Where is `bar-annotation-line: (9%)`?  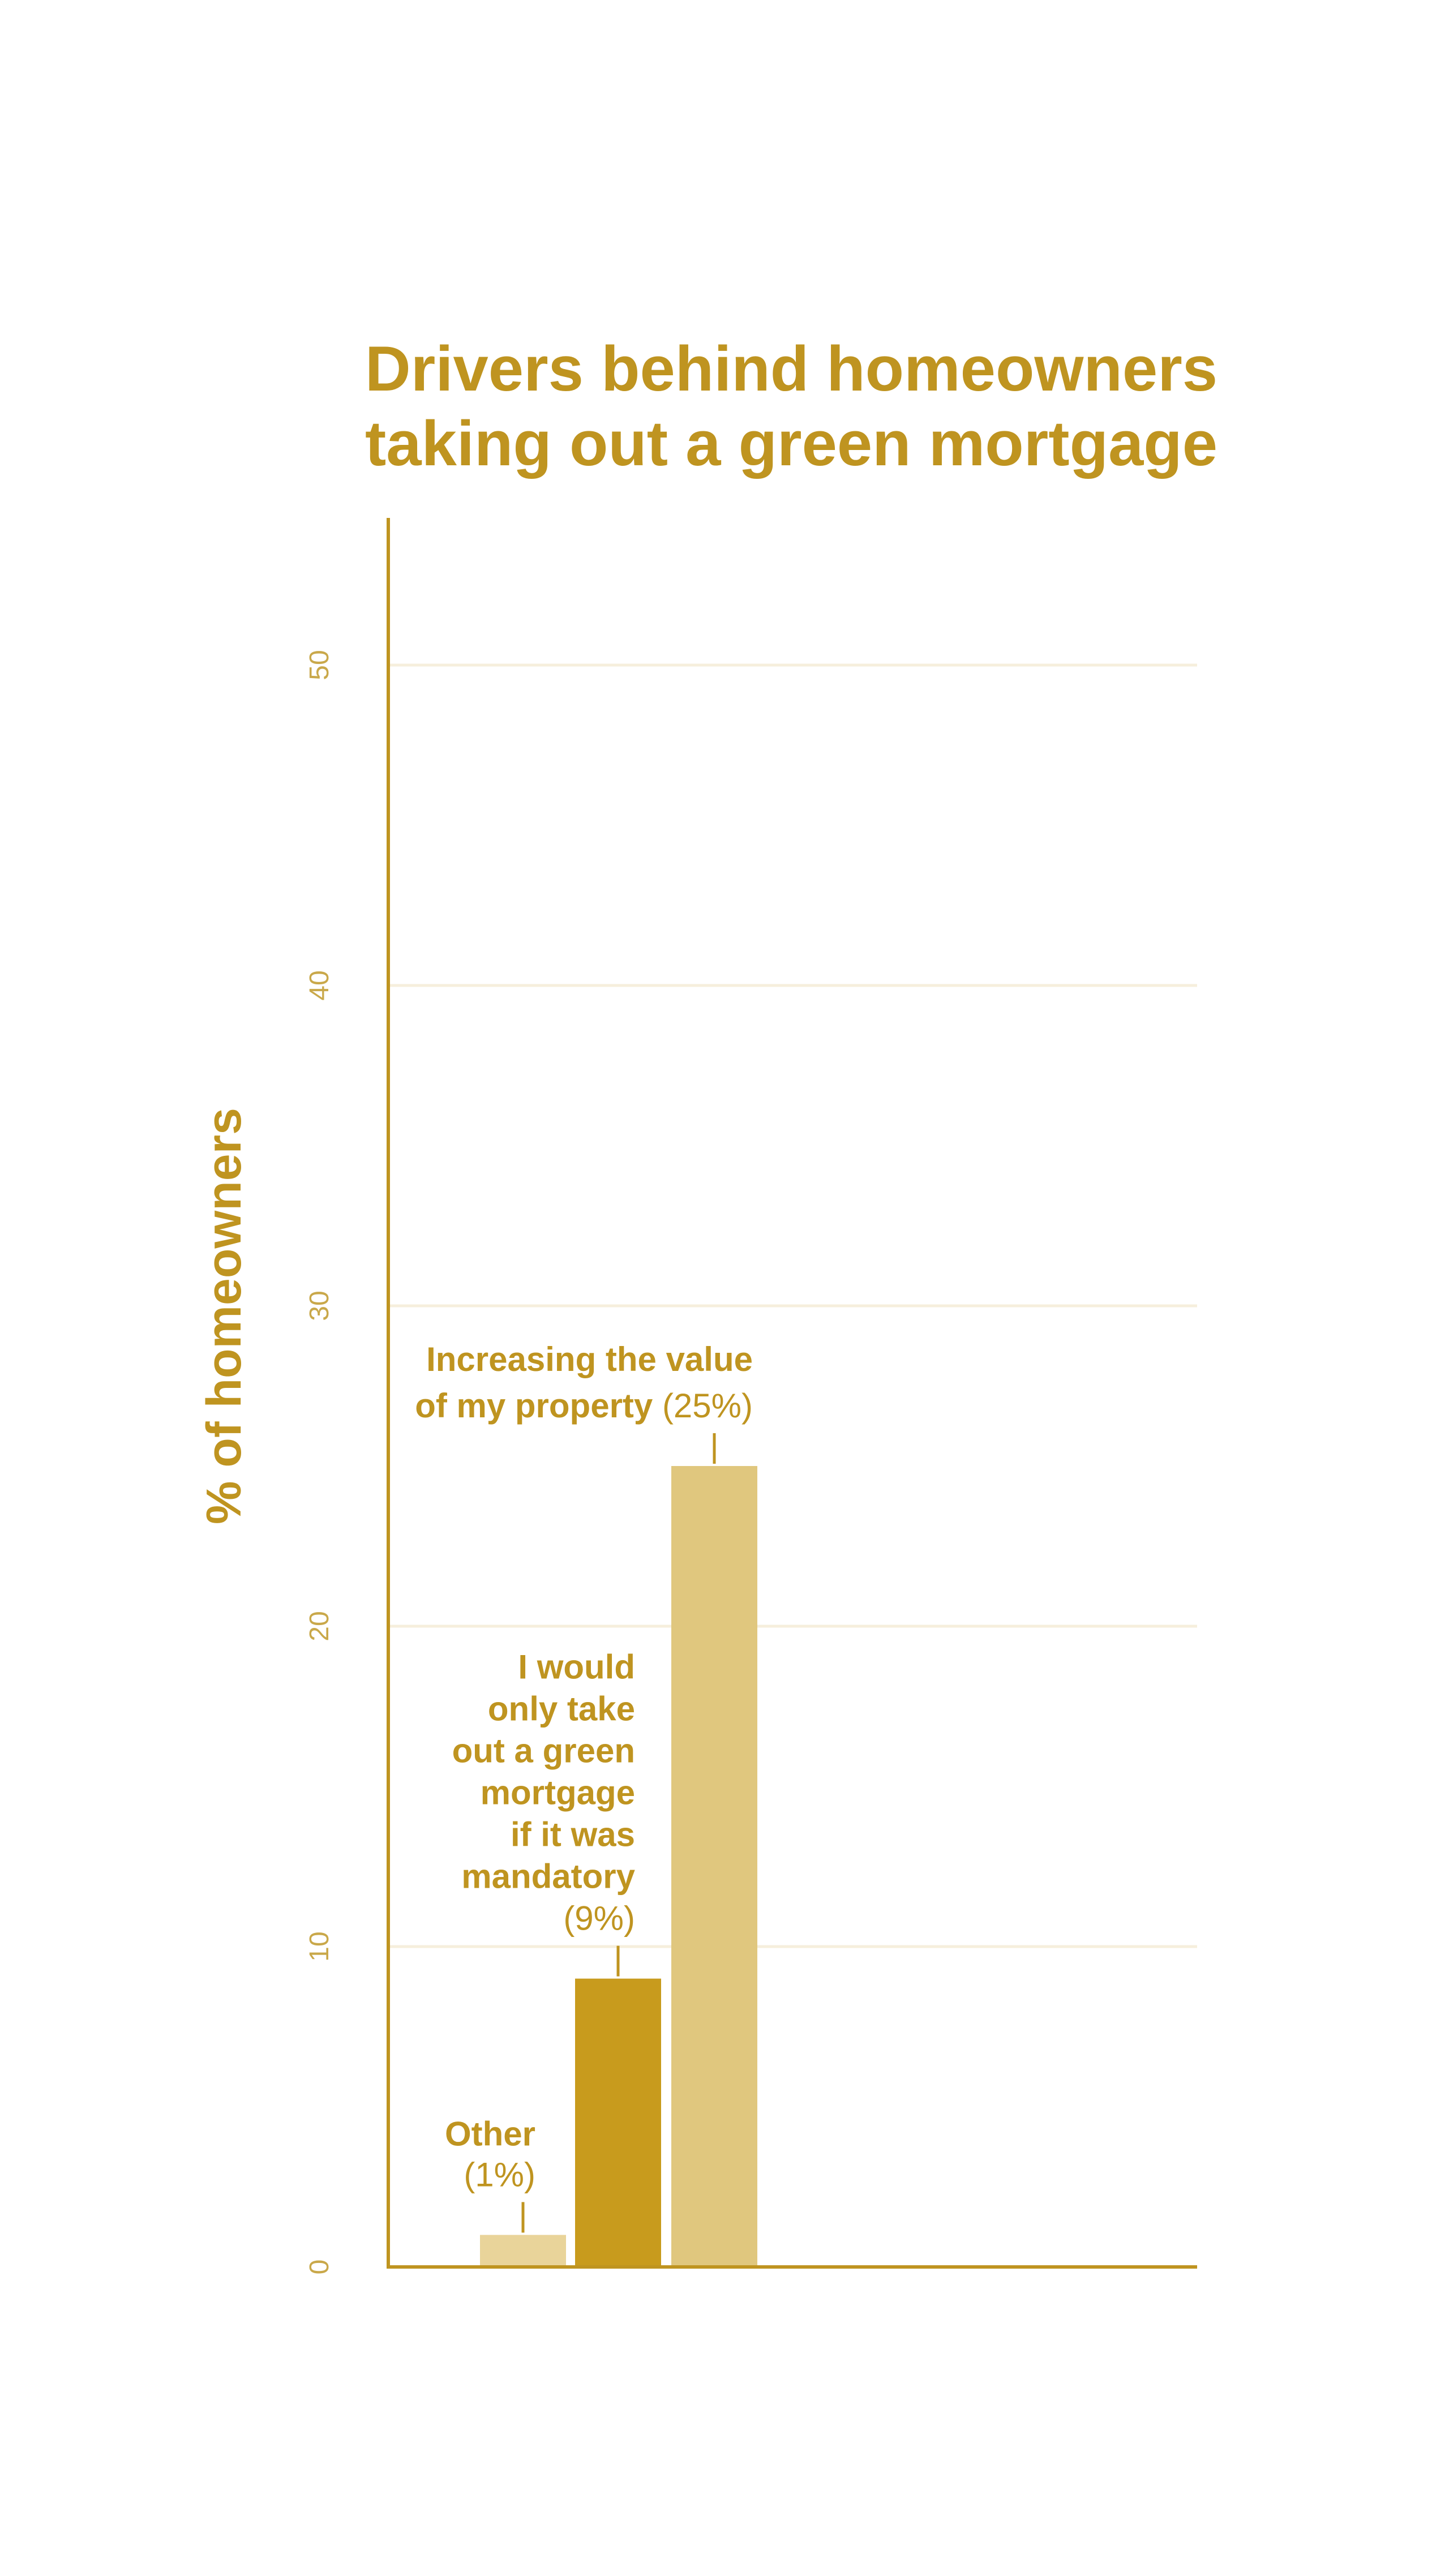
bar-annotation-line: (9%) is located at coordinates (599, 1919).